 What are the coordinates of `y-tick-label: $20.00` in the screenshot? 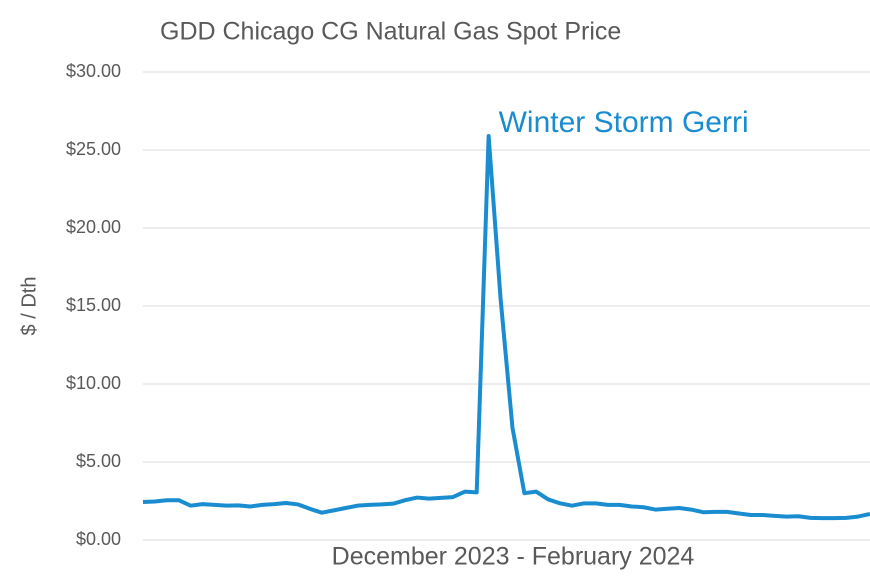 It's located at (93, 227).